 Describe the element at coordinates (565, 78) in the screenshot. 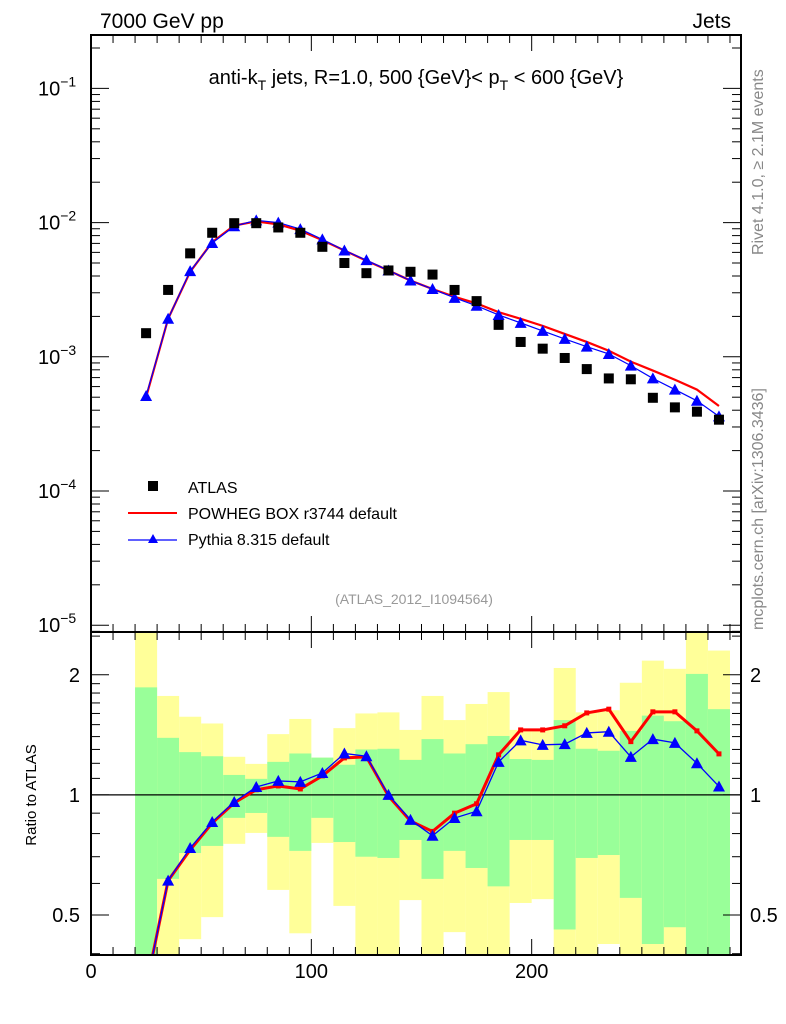

I see `title-part: < 600 {GeV}` at that location.